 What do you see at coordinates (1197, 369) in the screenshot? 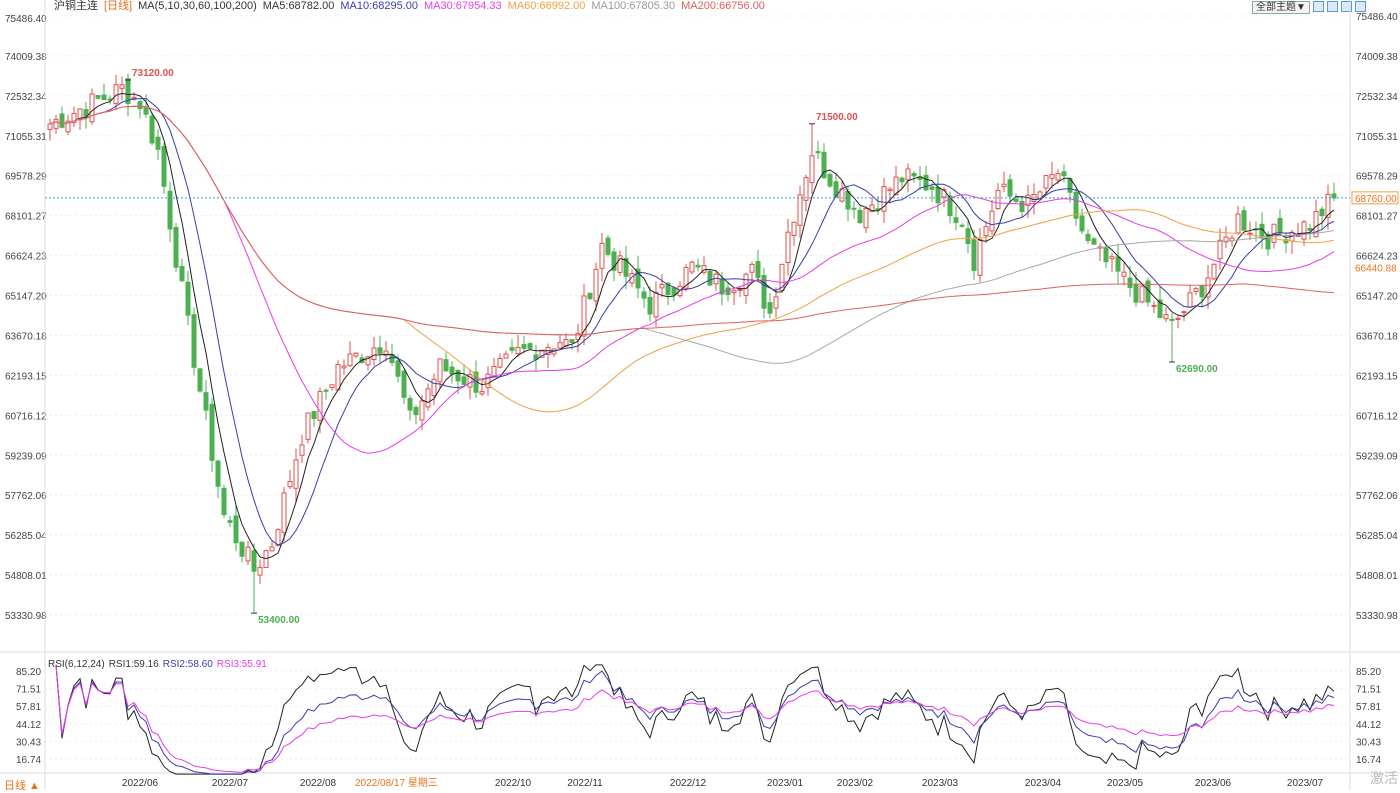
I see `extreme-label: 62690.00` at bounding box center [1197, 369].